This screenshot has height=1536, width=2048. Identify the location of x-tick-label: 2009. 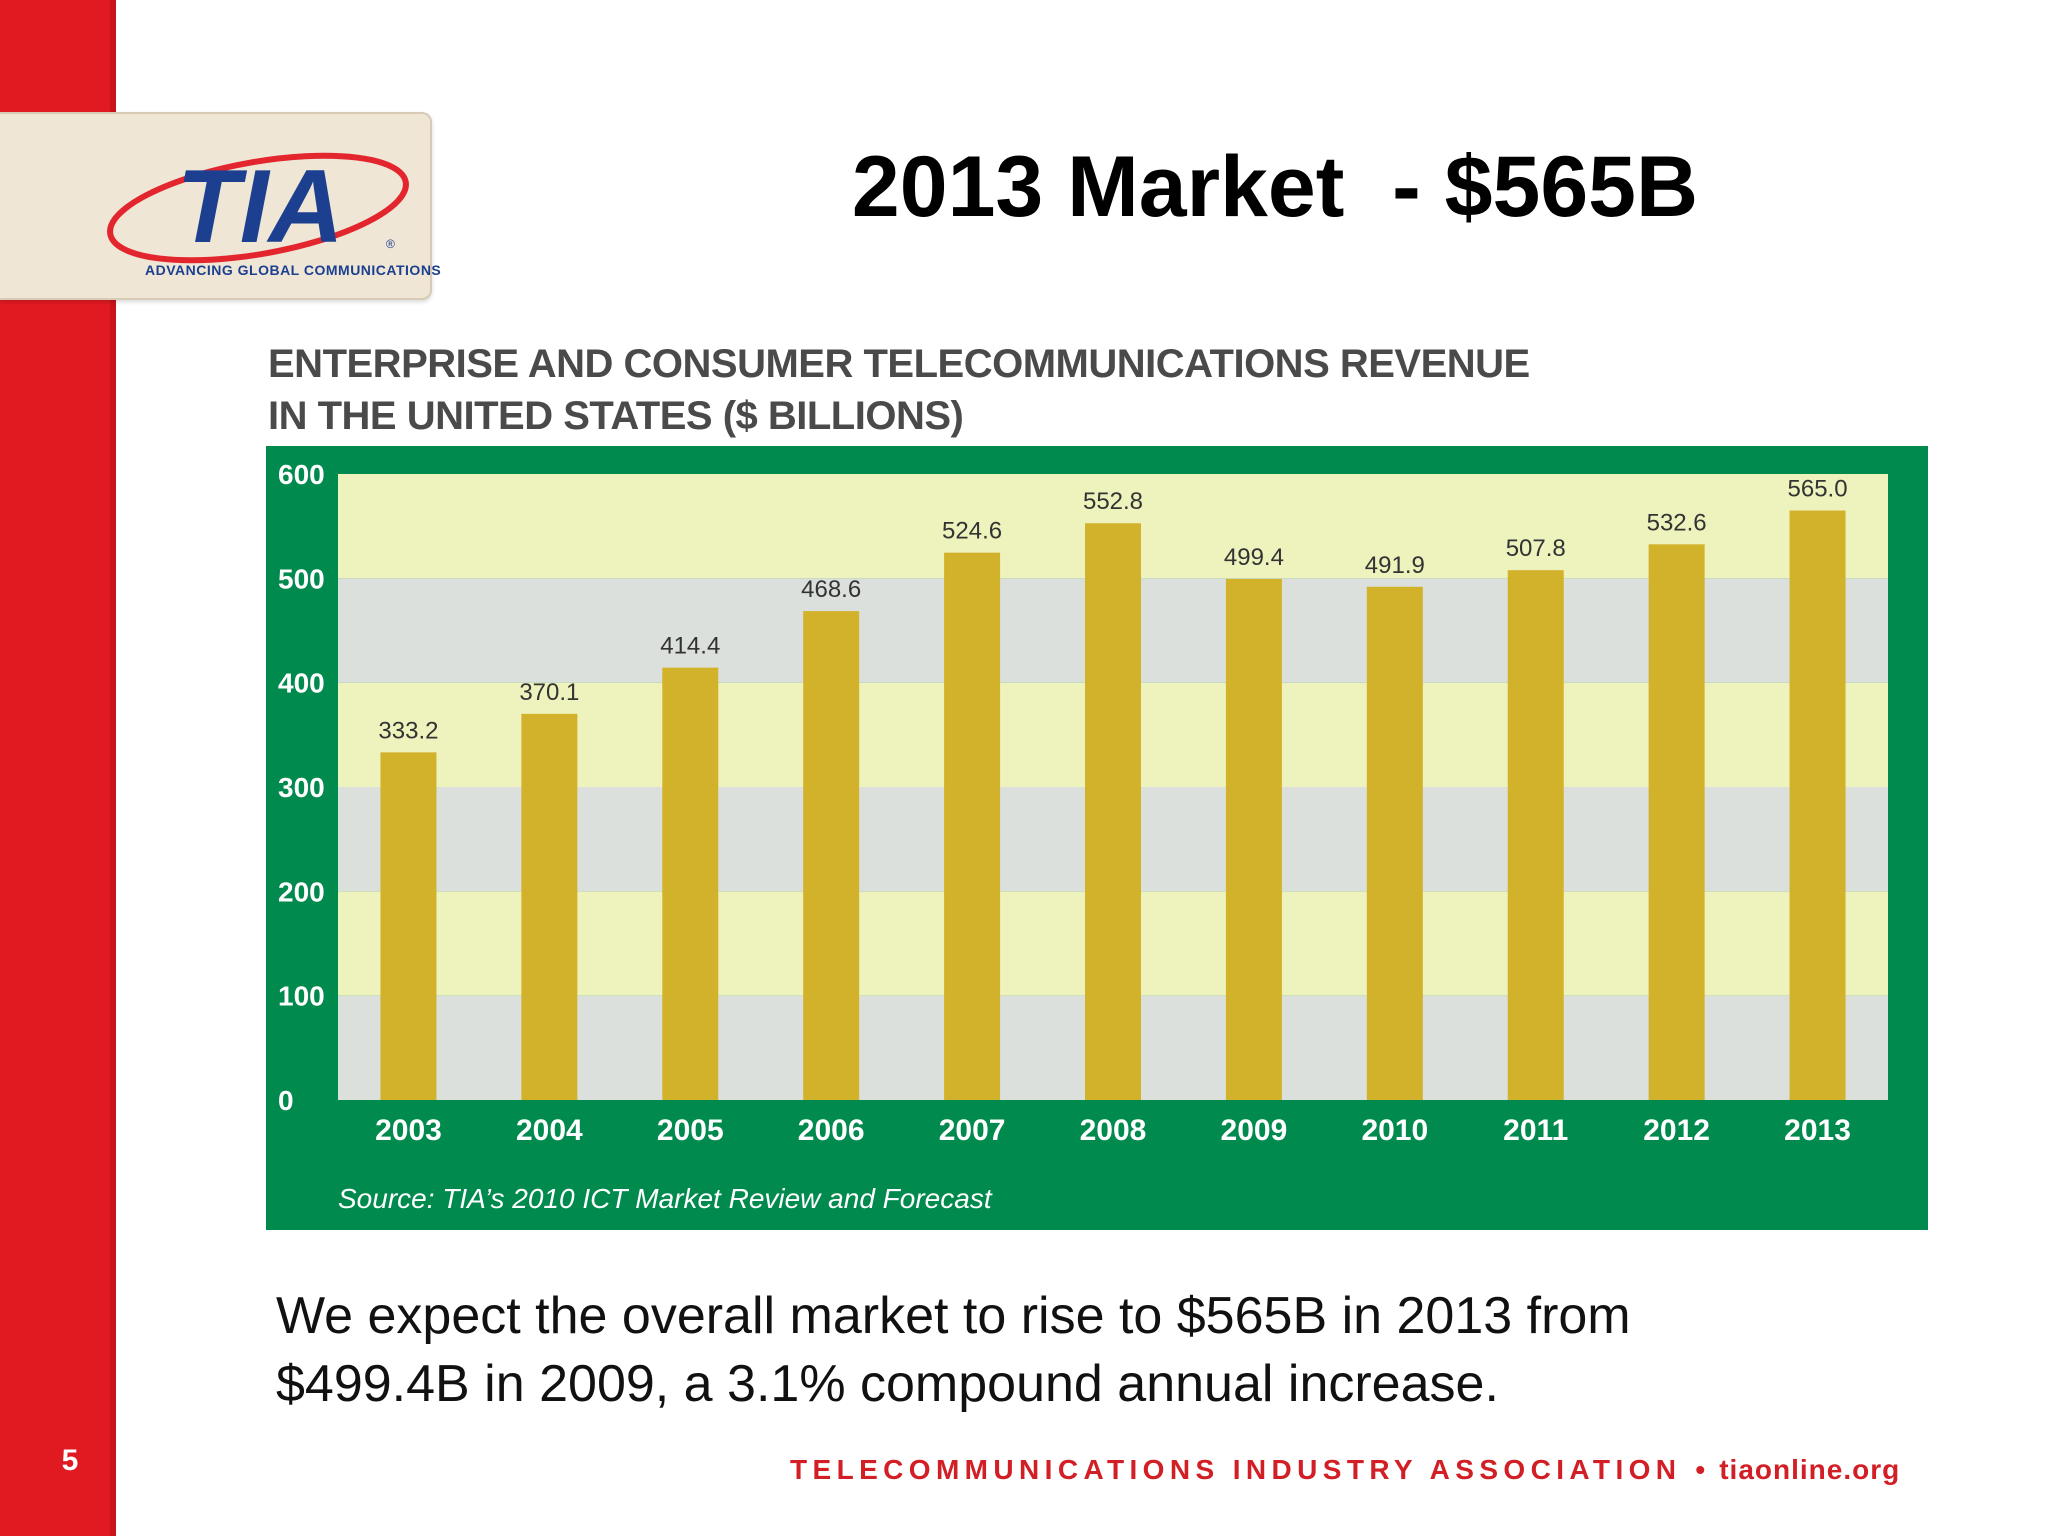
(1254, 1130).